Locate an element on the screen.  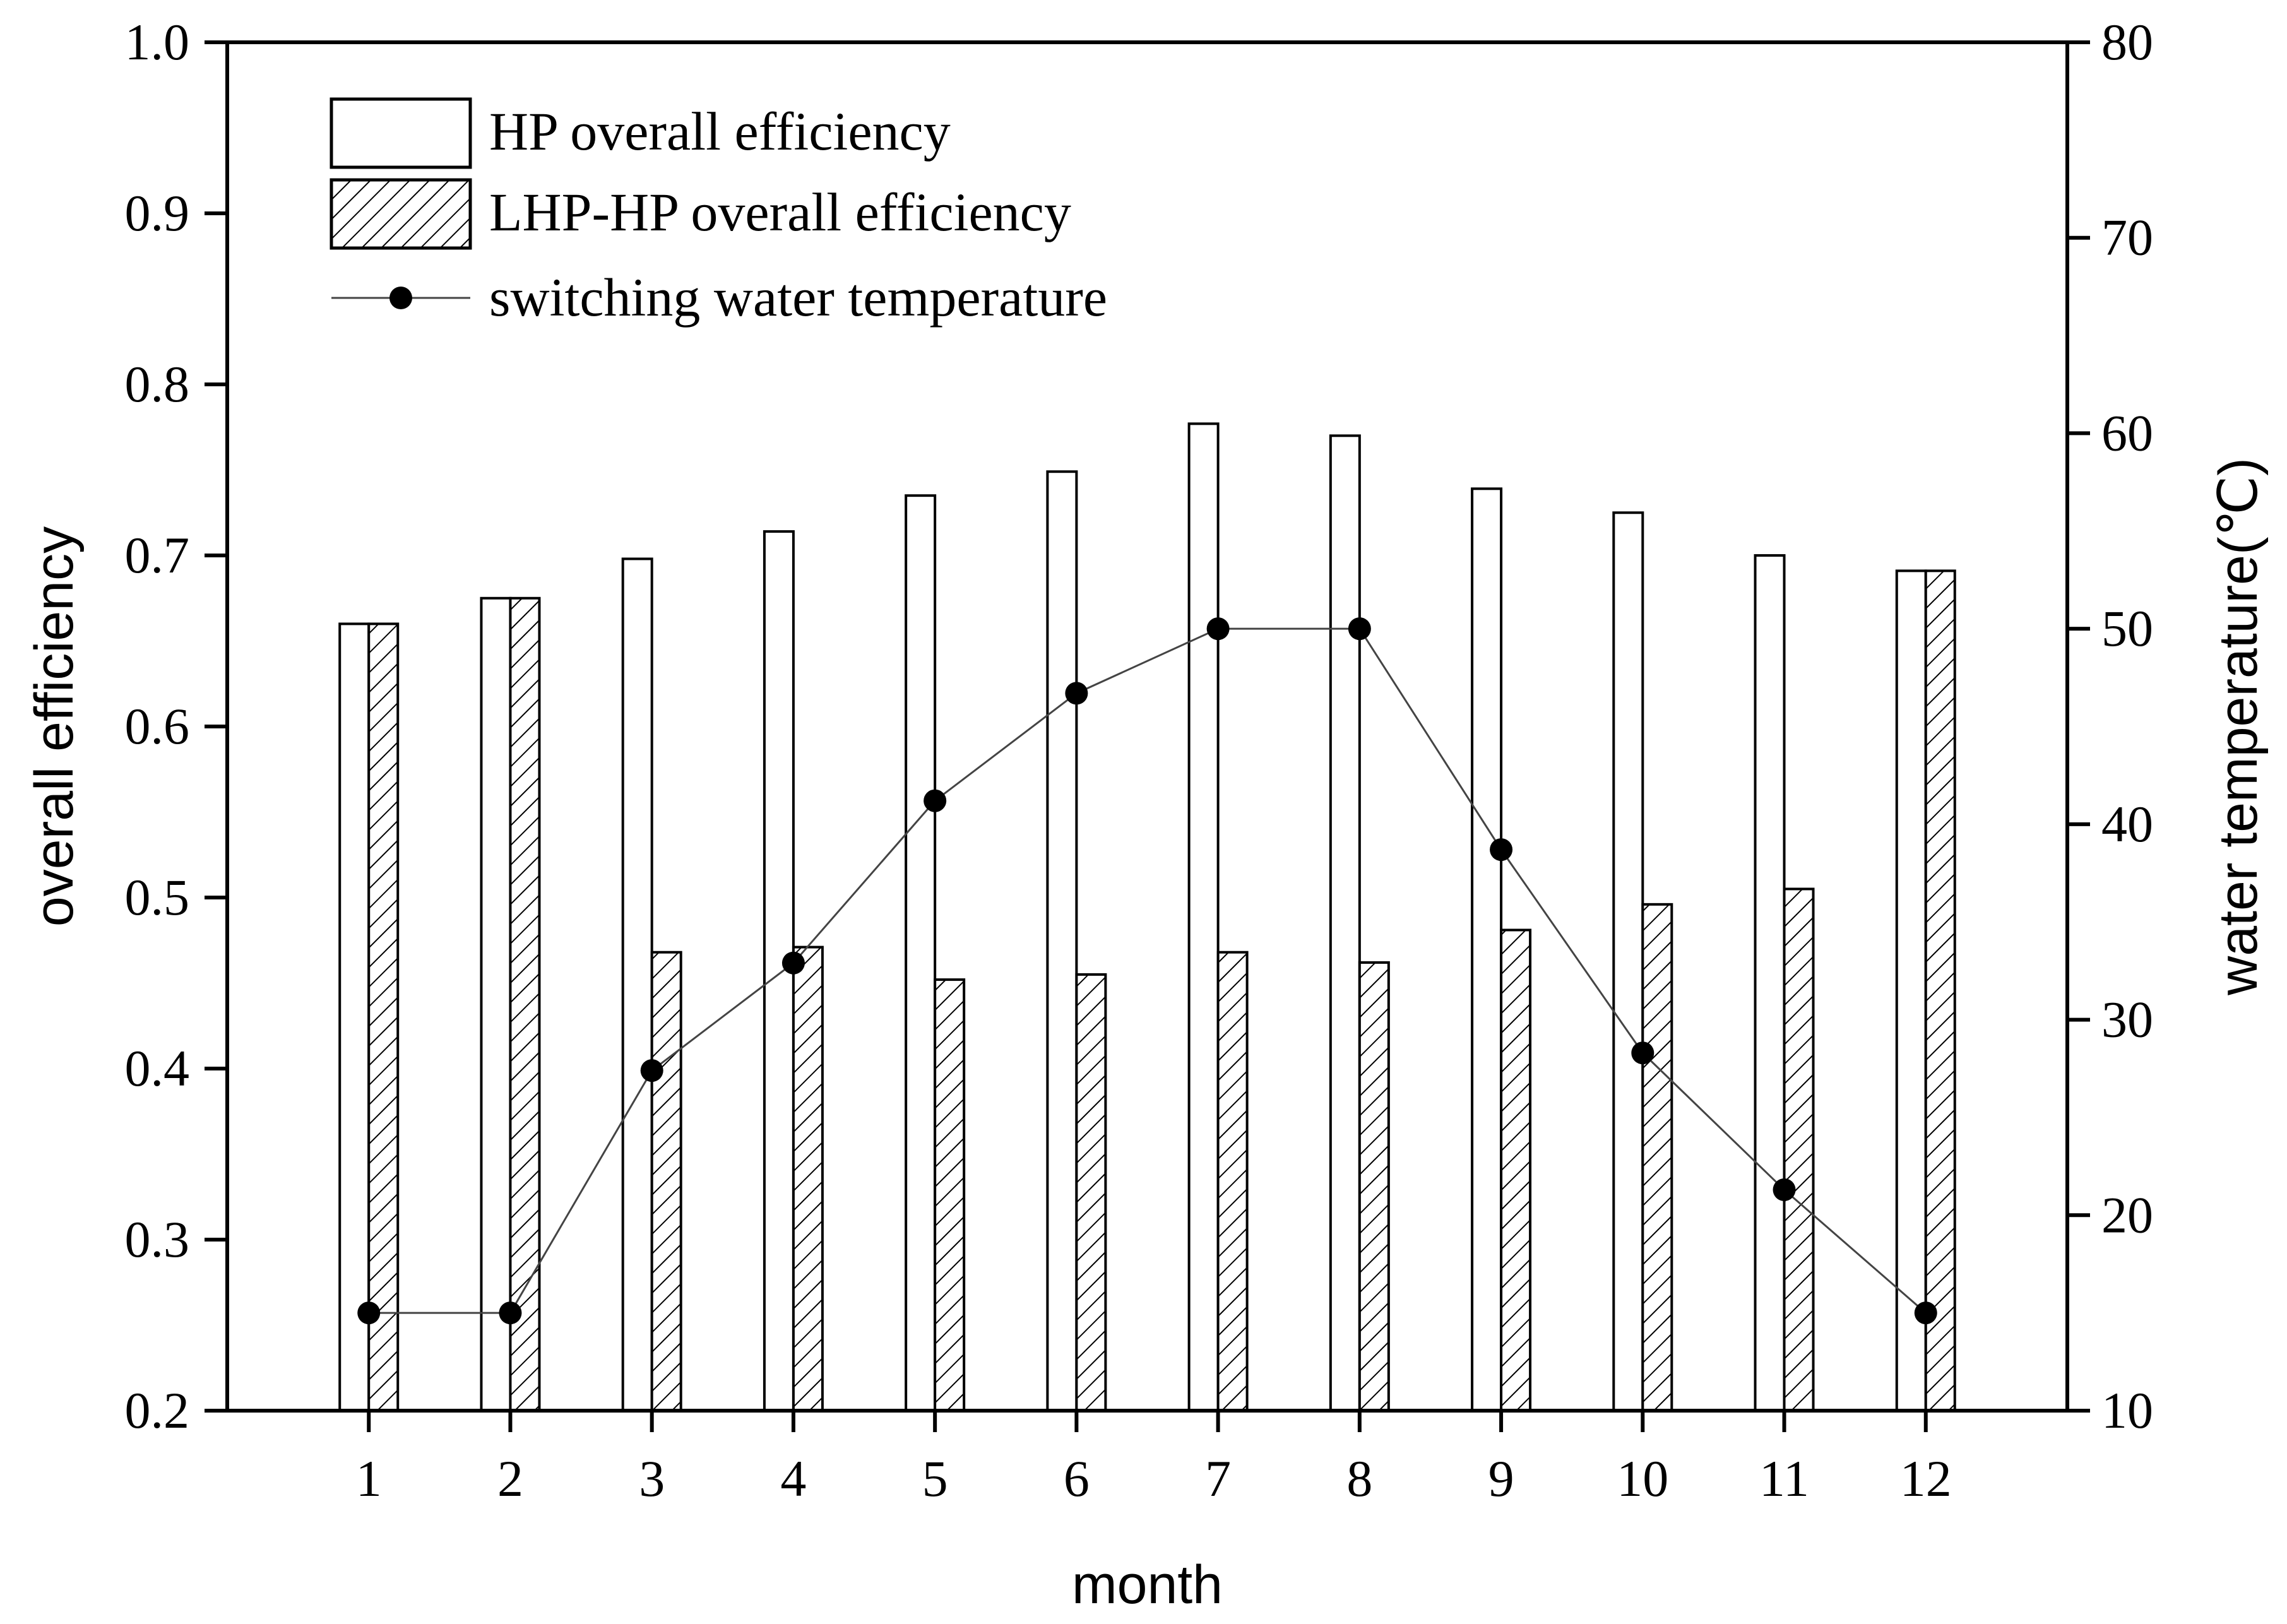
y-tick-label: 0.2 is located at coordinates (158, 1411).